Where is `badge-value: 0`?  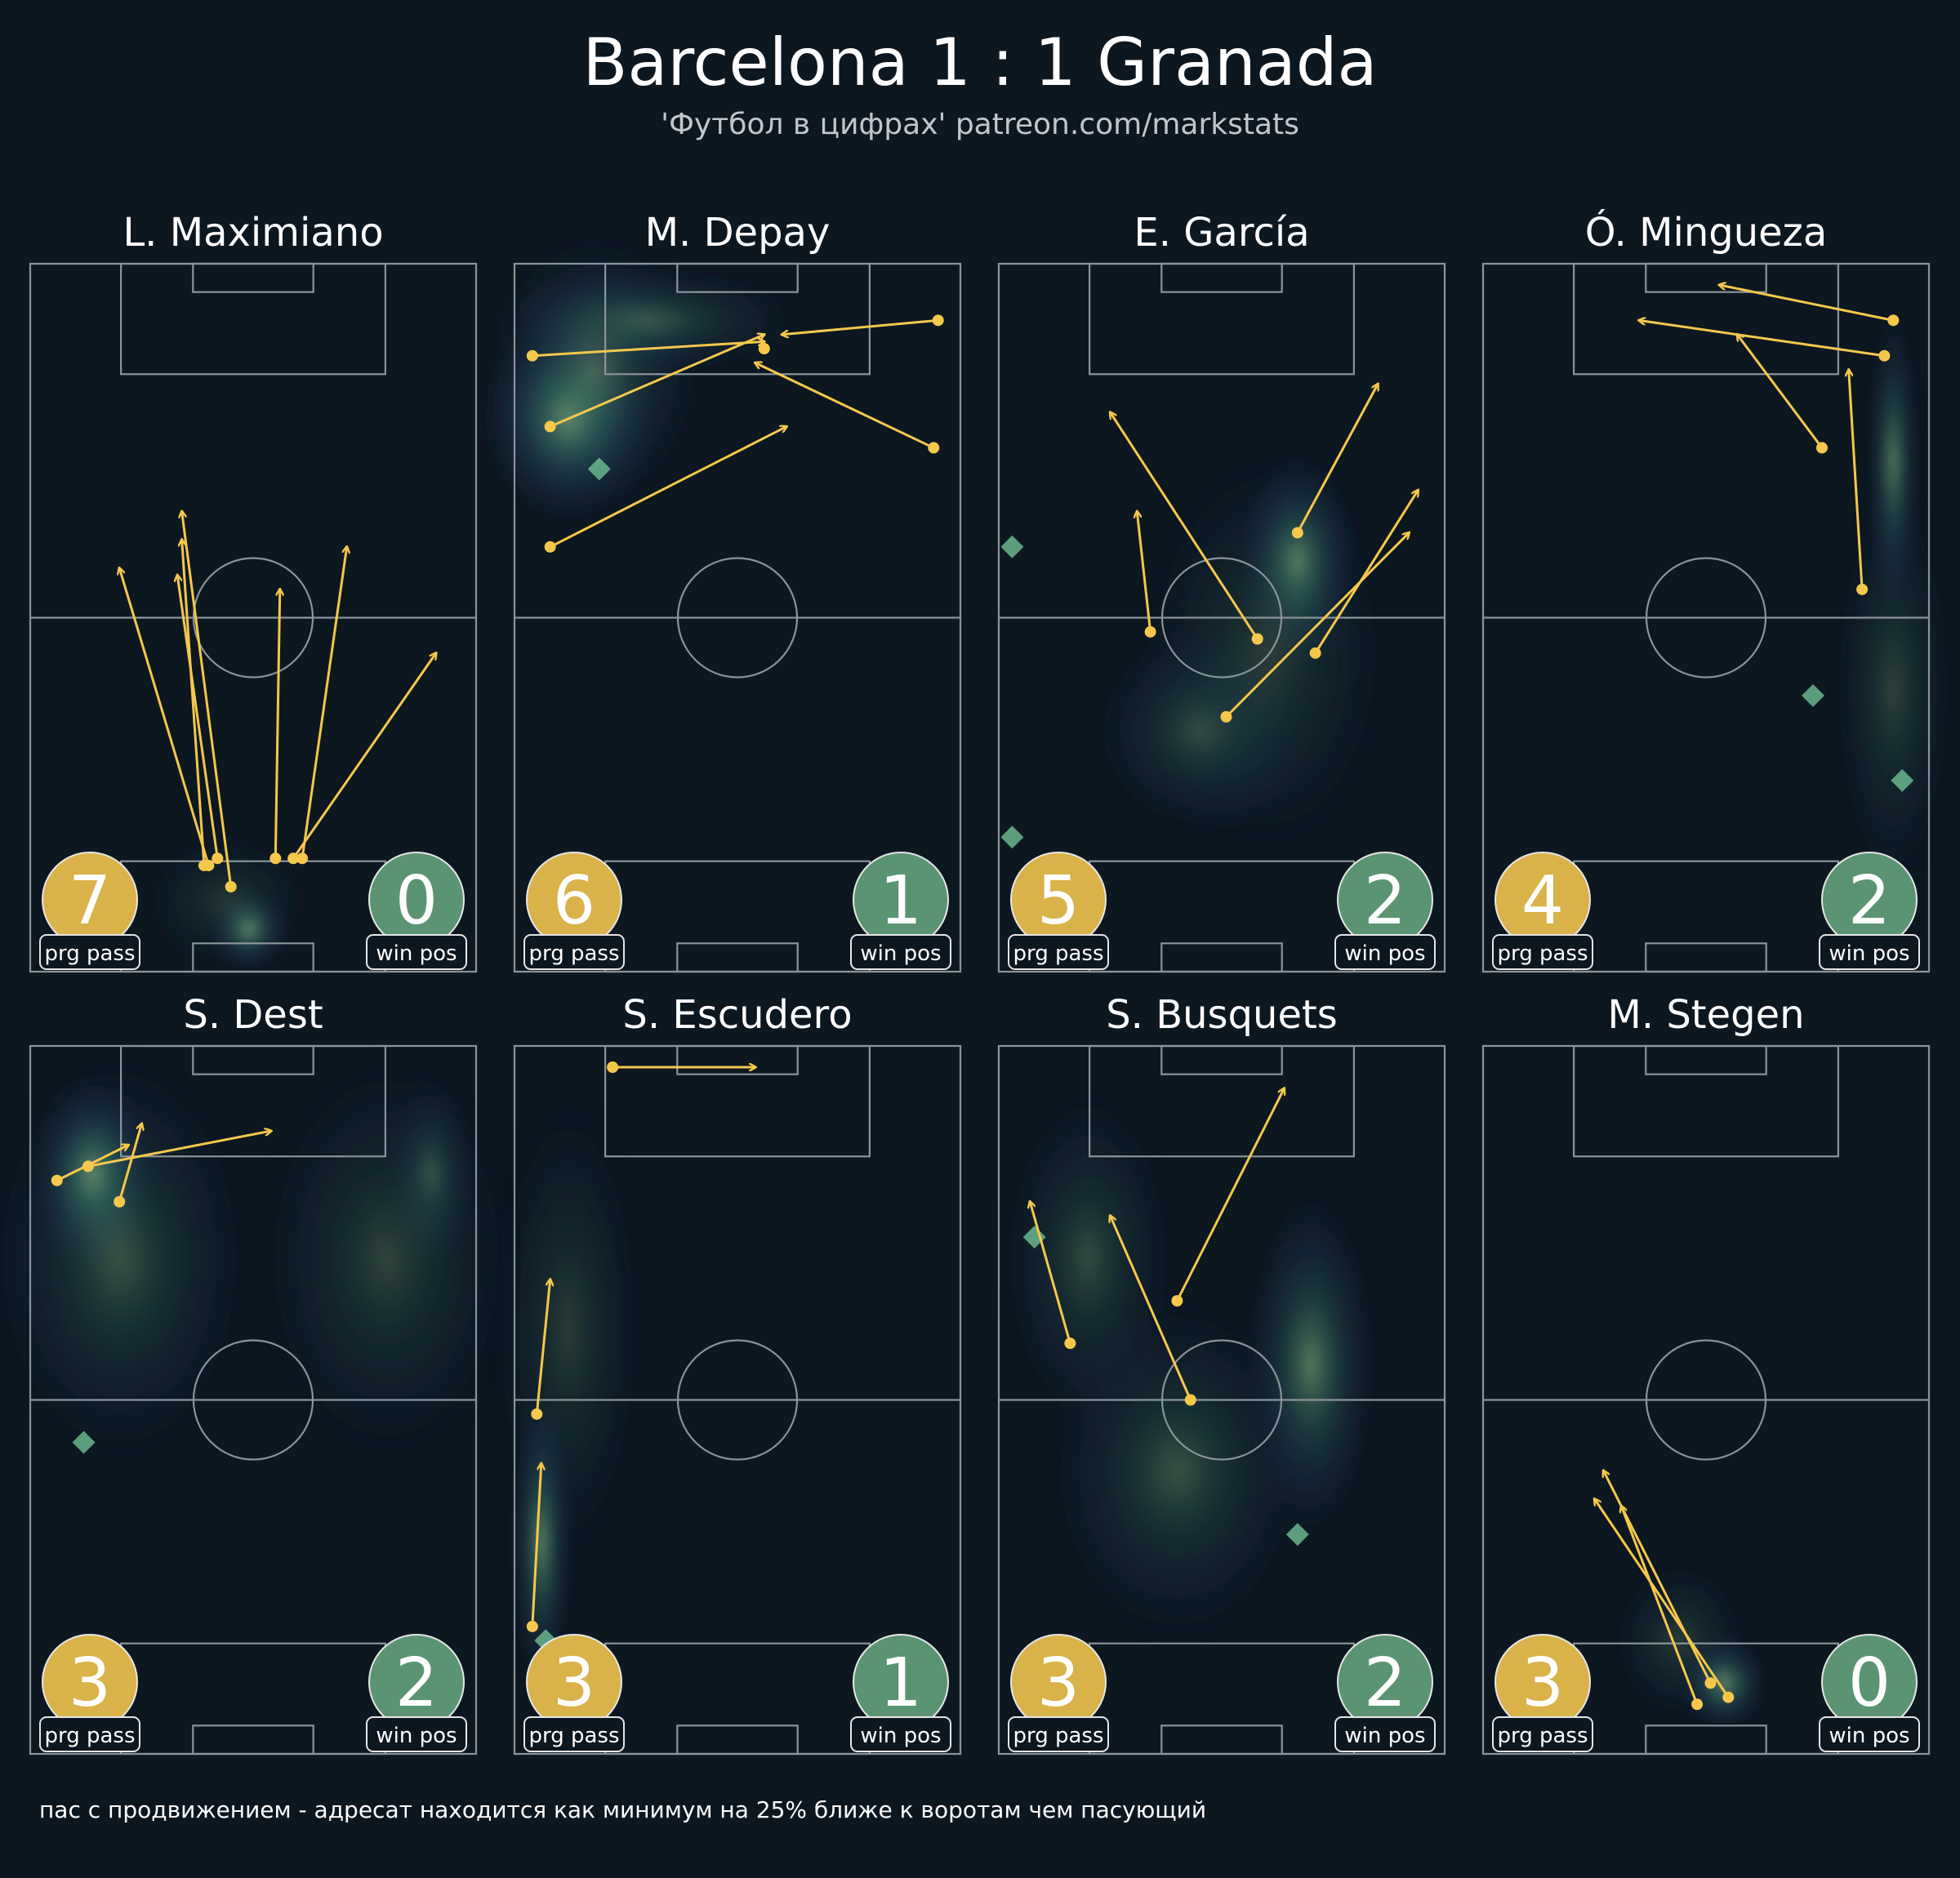 badge-value: 0 is located at coordinates (1870, 1683).